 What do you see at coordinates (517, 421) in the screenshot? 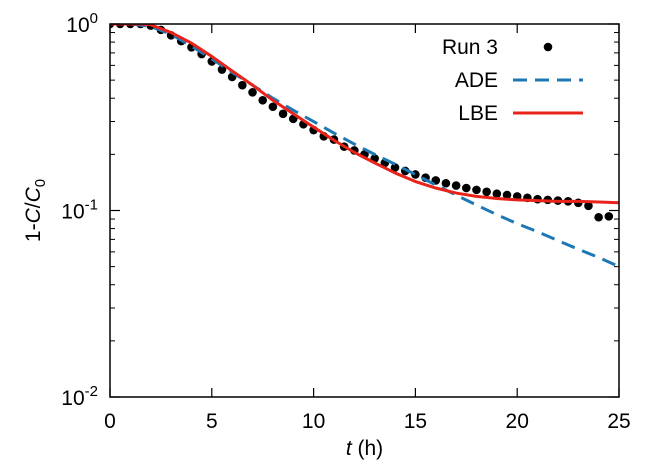
I see `x-tick-label: 20` at bounding box center [517, 421].